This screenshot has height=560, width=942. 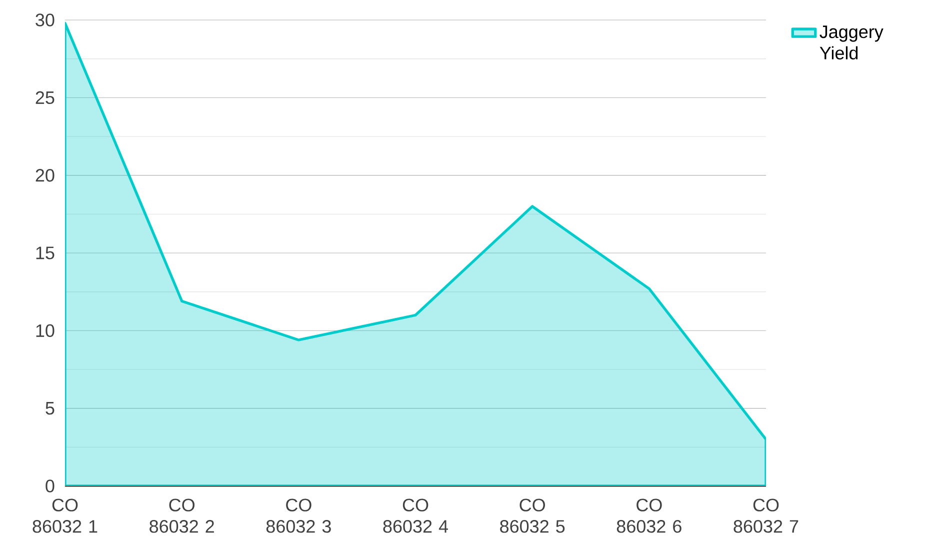 What do you see at coordinates (415, 515) in the screenshot?
I see `x-tick-label: CO 86032 4` at bounding box center [415, 515].